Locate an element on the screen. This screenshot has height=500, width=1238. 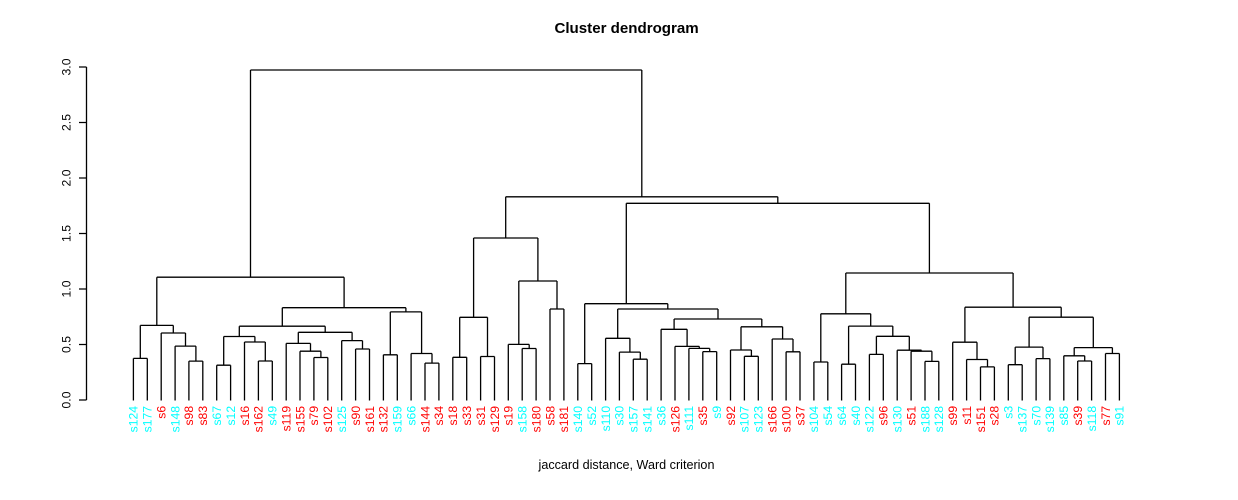
svg-text: s130 is located at coordinates (898, 419).